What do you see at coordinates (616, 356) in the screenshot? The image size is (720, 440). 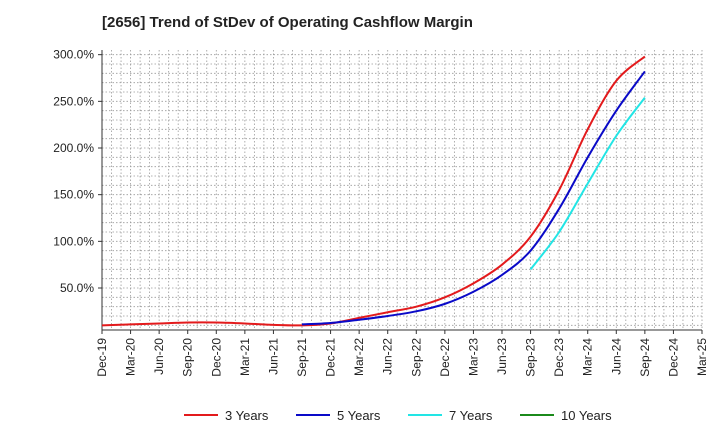 I see `x-tick-label: Jun-24` at bounding box center [616, 356].